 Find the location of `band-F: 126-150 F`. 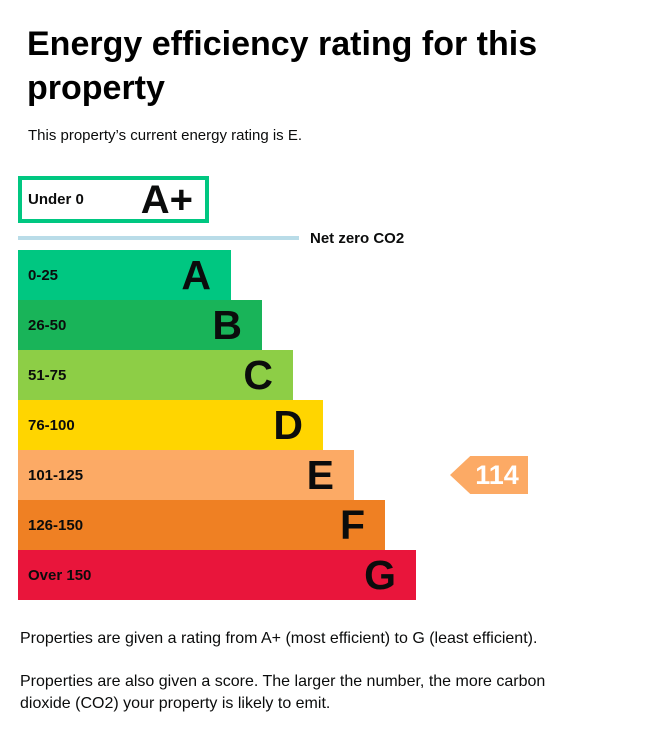

band-F: 126-150 F is located at coordinates (201, 525).